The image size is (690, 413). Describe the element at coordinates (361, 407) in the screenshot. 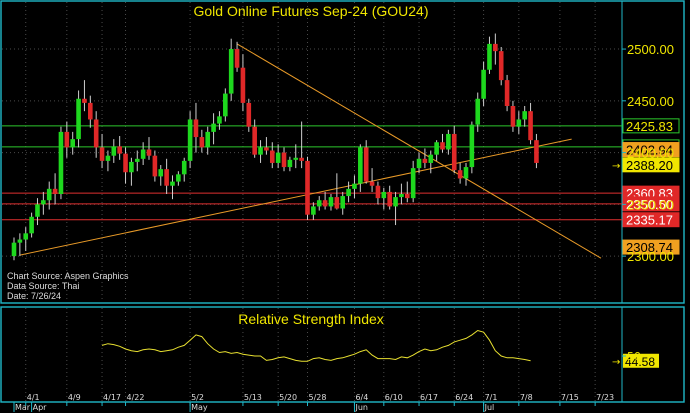

I see `month-label: Jun` at that location.